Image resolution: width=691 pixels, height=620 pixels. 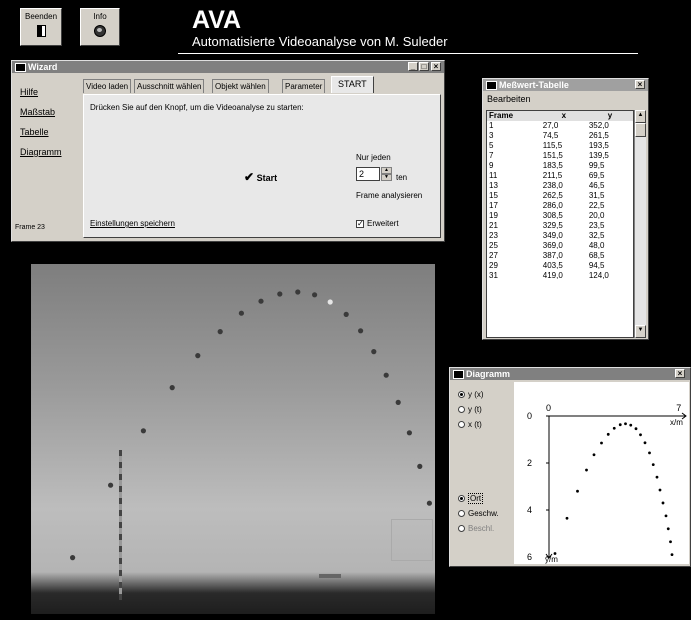 I want to click on scroll-thumb, so click(x=640, y=130).